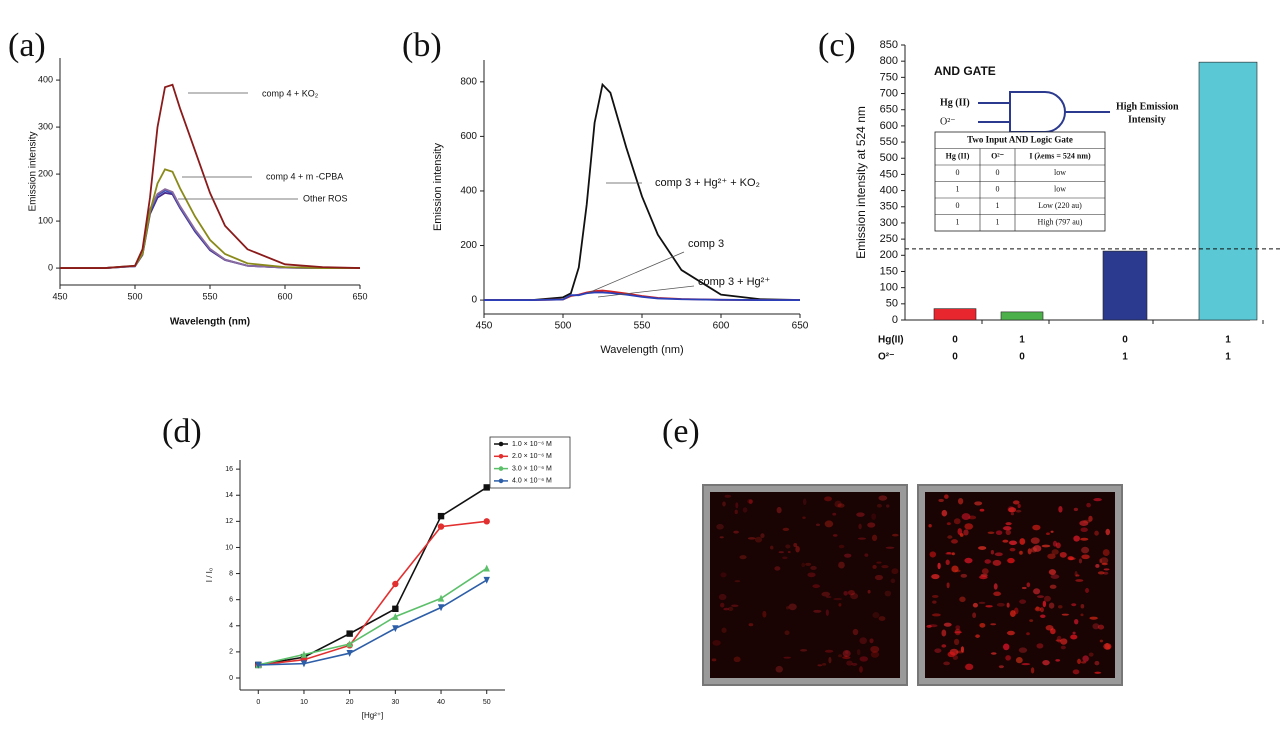  I want to click on legend-marker, so click(501, 456).